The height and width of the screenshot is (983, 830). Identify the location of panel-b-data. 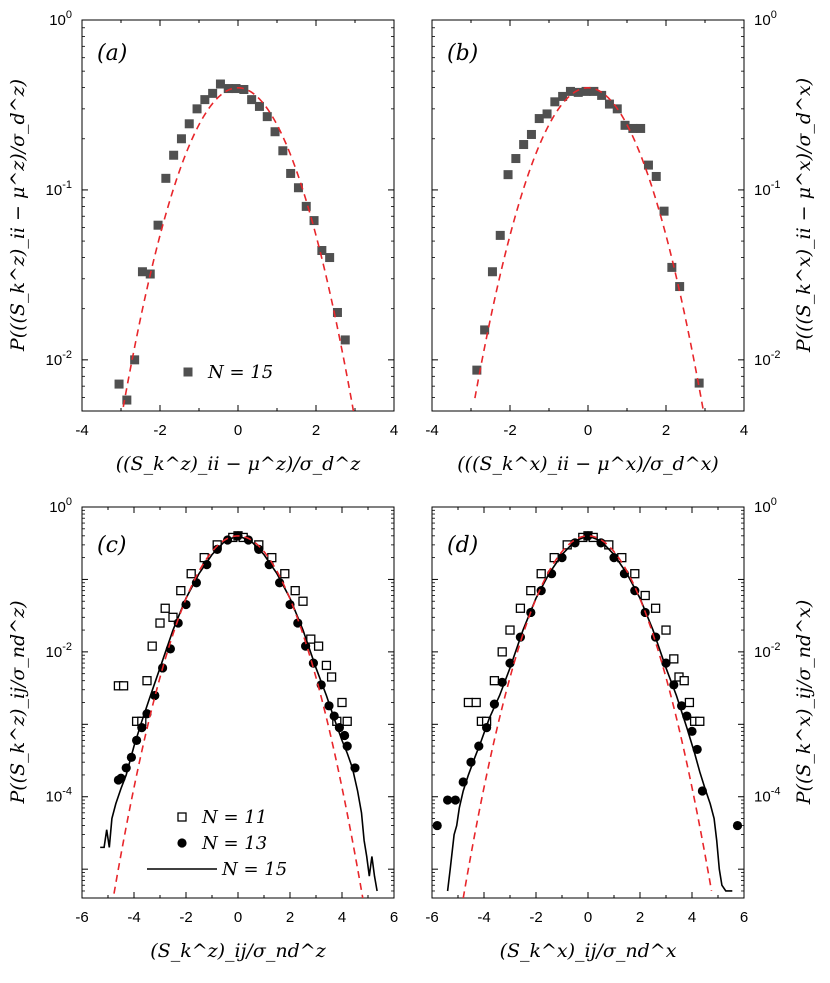
(588, 248).